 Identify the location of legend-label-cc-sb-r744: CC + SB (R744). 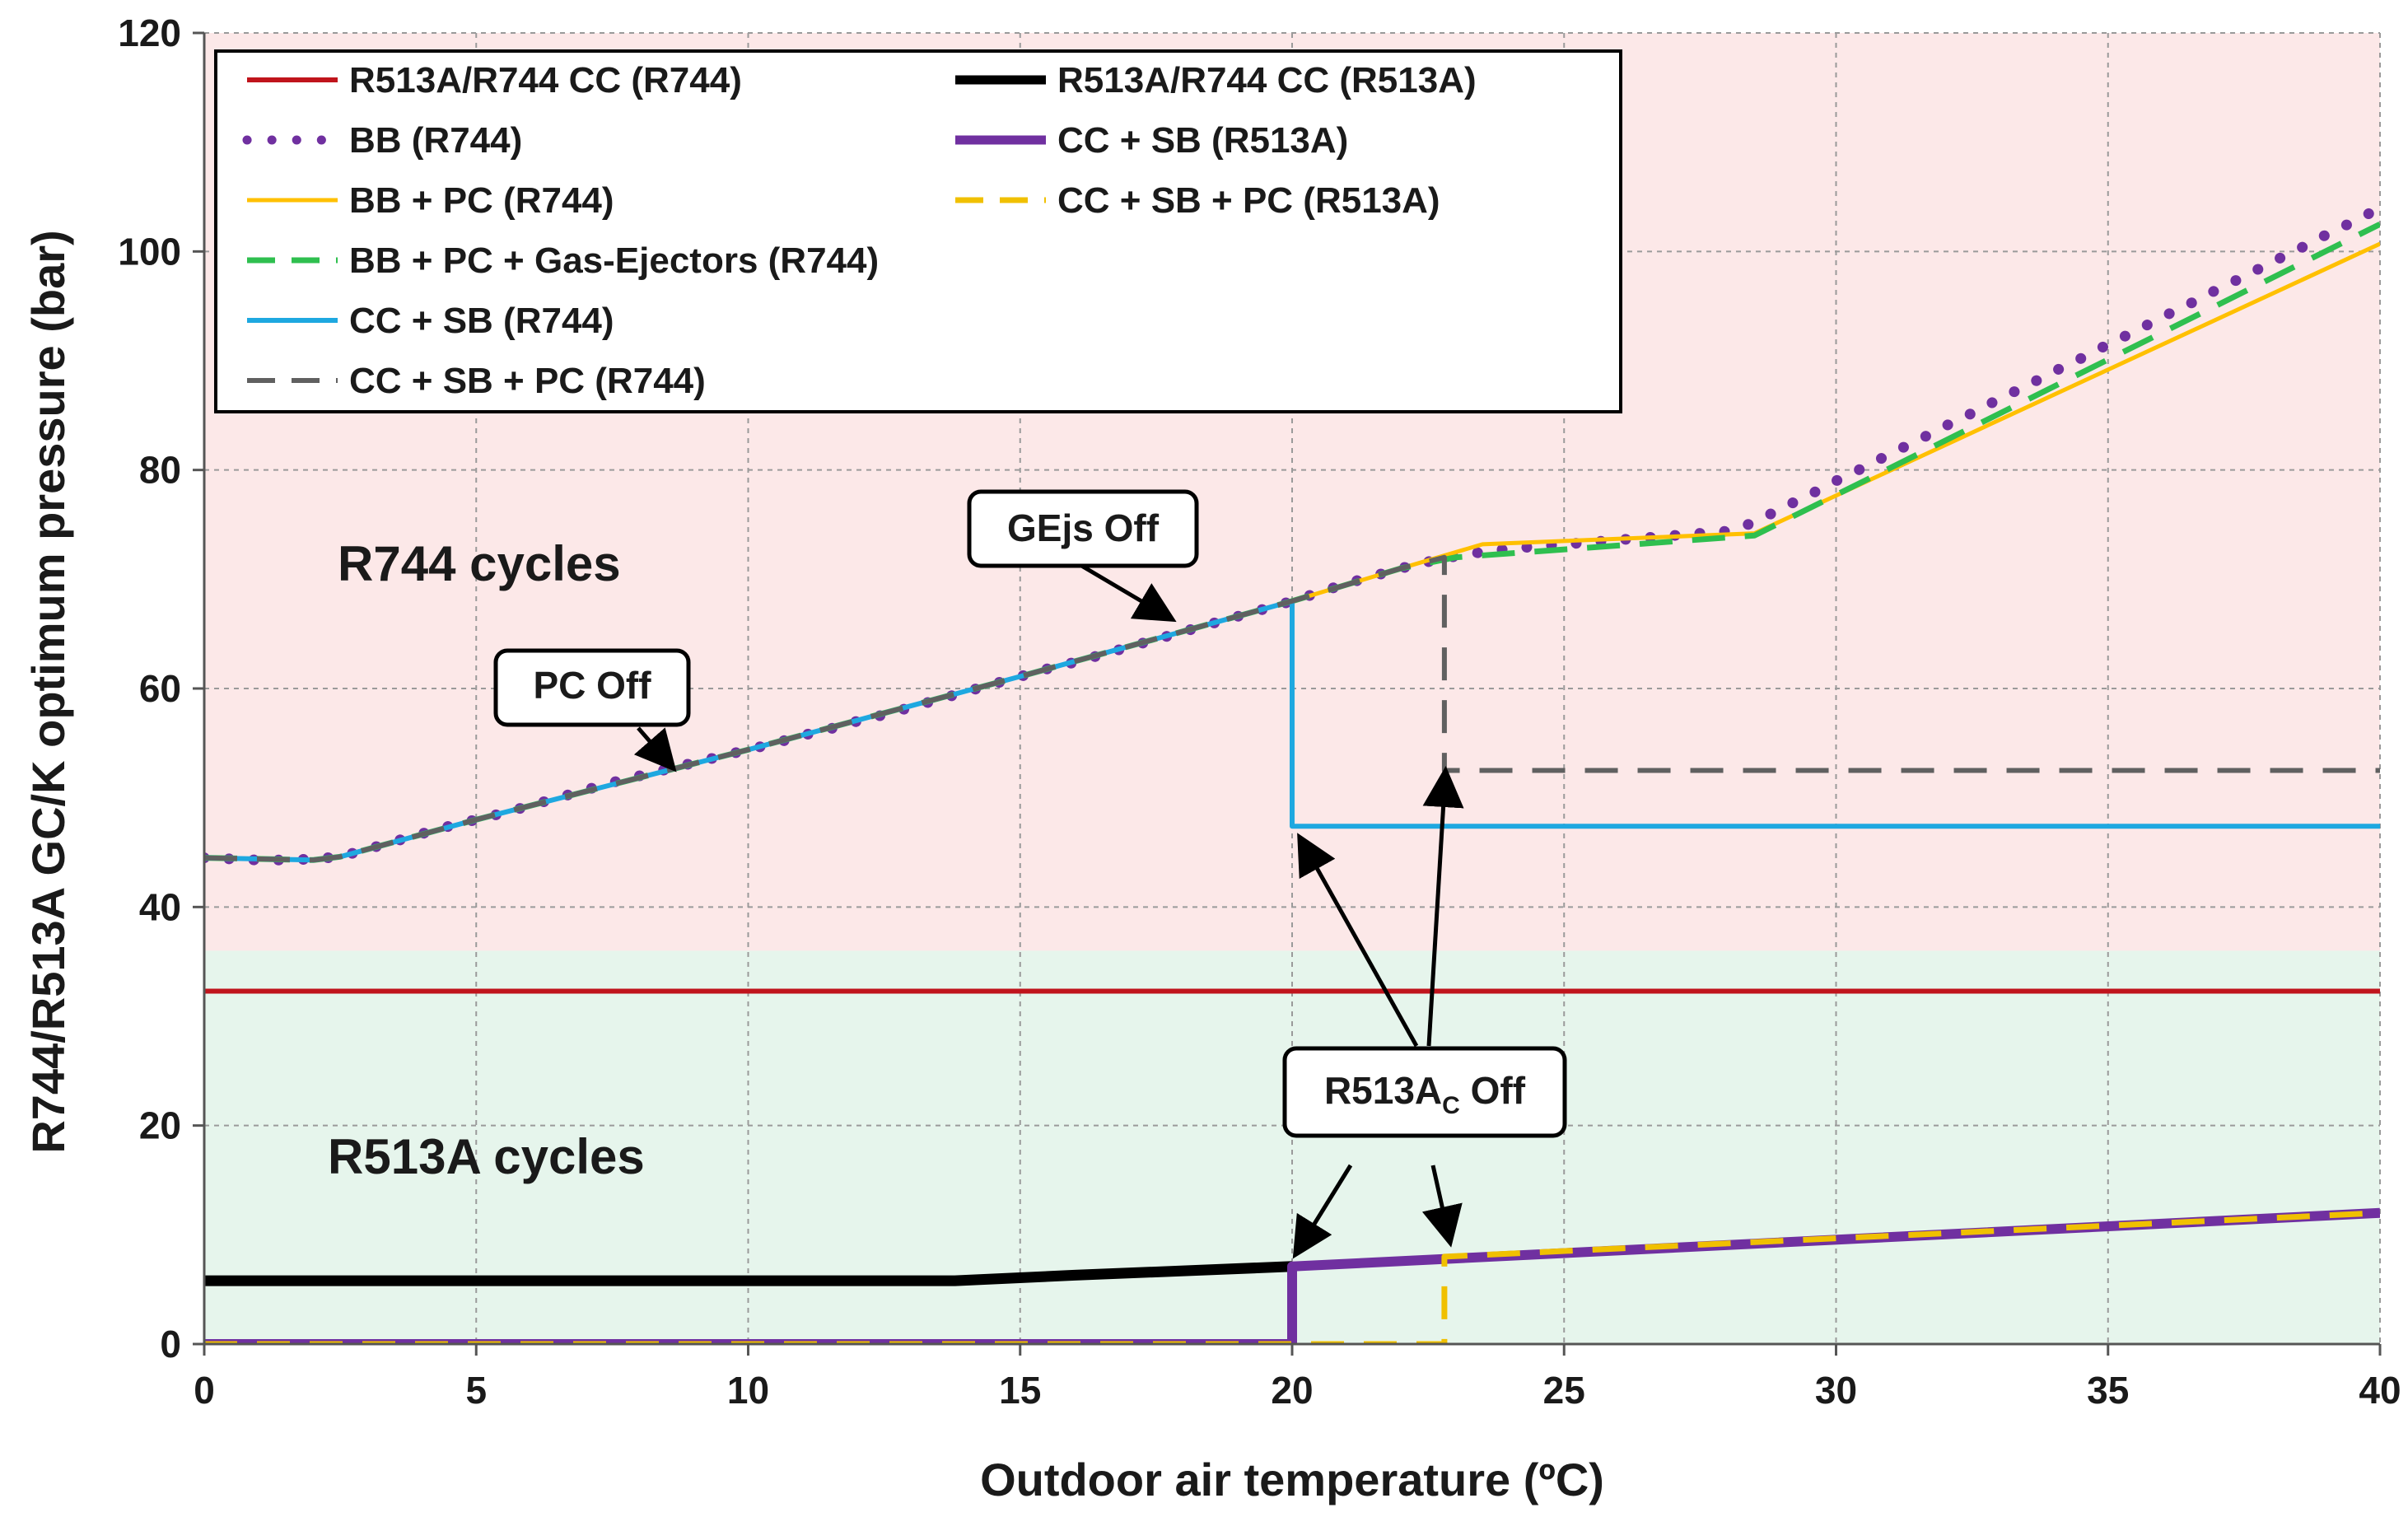
(481, 321).